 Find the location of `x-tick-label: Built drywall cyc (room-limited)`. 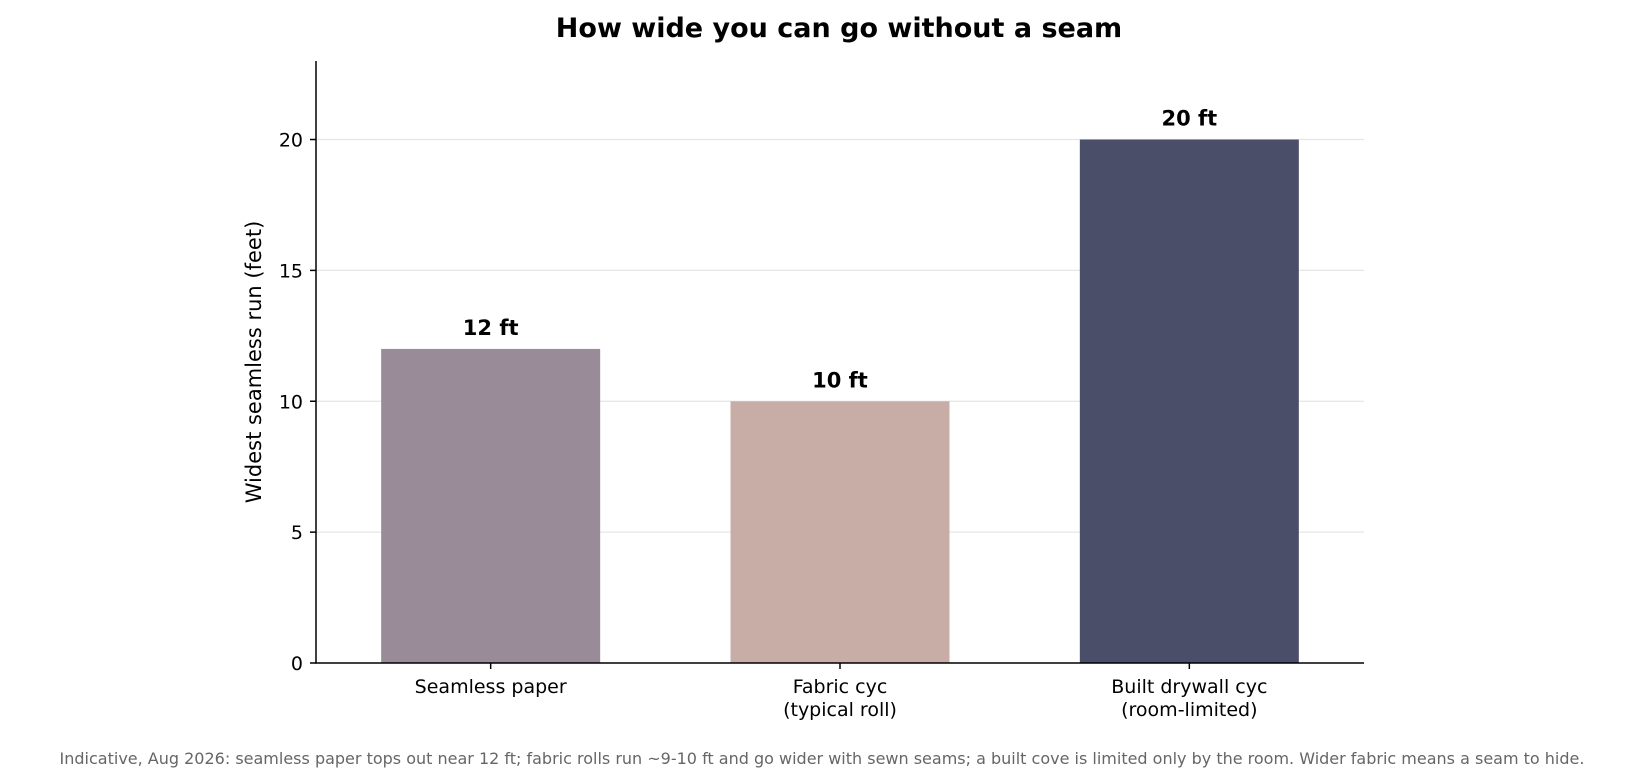

x-tick-label: Built drywall cyc (room-limited) is located at coordinates (1189, 698).